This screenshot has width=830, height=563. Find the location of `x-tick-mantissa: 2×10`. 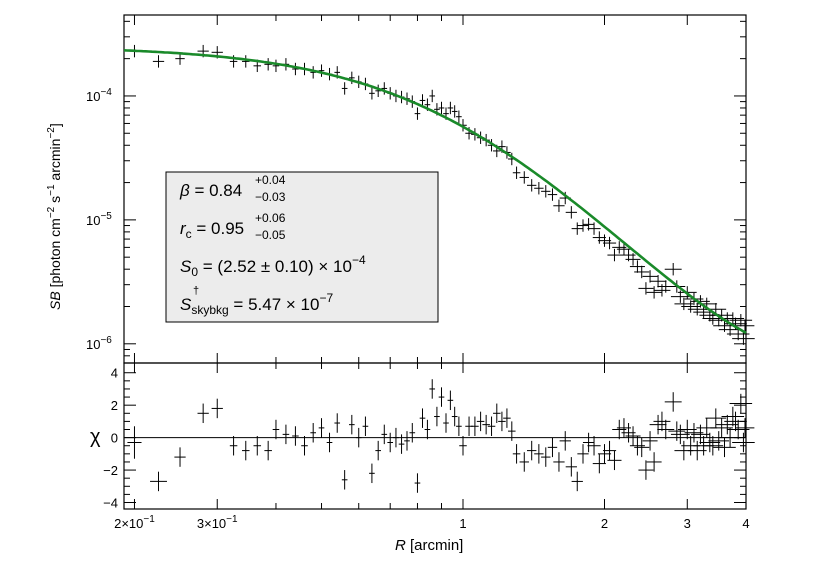

x-tick-mantissa: 2×10 is located at coordinates (128, 523).